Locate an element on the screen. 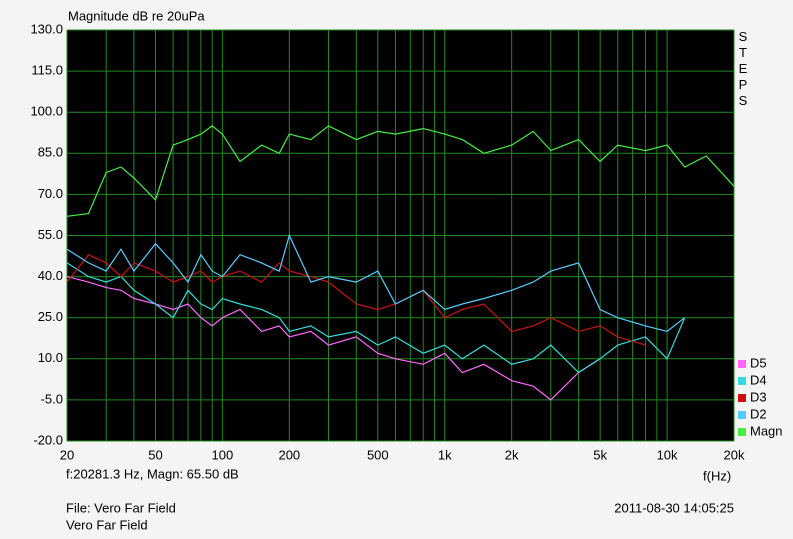  legend-label: Magn is located at coordinates (766, 430).